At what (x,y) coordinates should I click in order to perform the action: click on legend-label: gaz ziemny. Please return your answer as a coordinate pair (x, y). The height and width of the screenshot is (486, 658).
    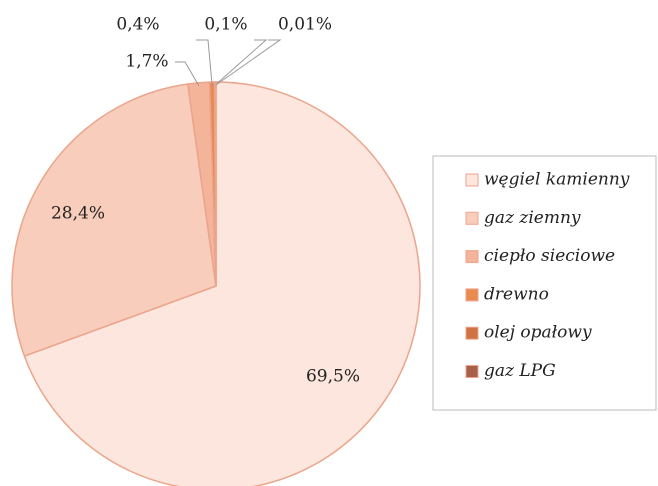
    Looking at the image, I should click on (532, 218).